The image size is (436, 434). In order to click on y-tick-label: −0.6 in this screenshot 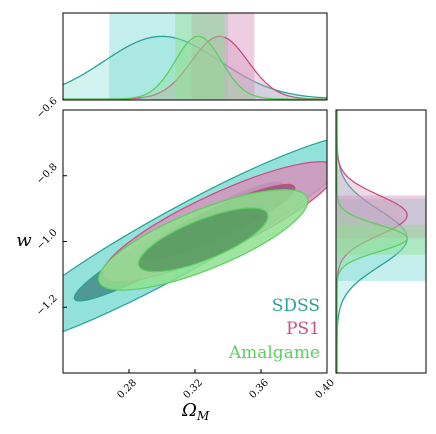, I will do `click(47, 108)`.